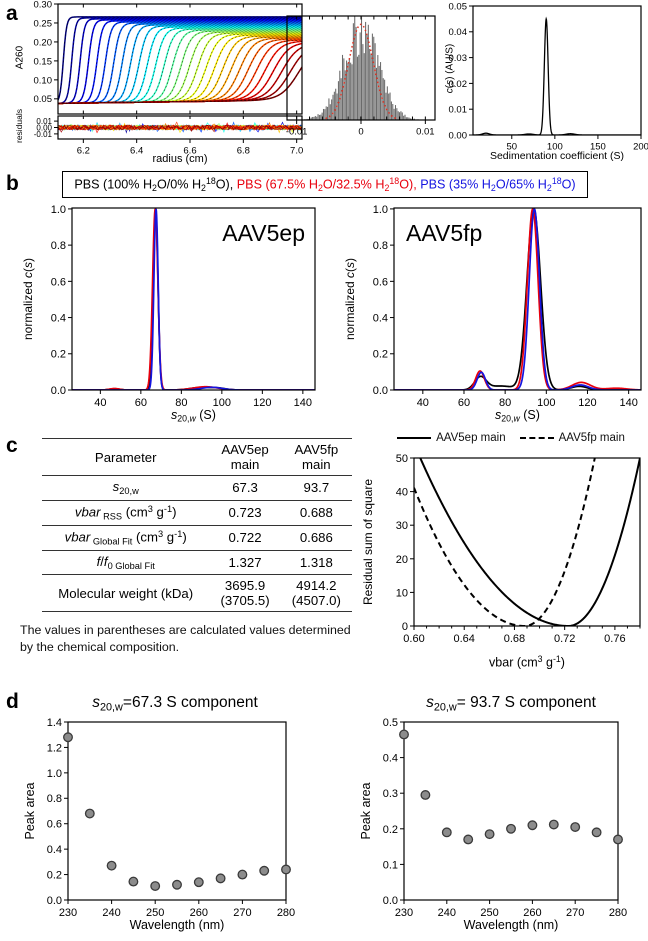  Describe the element at coordinates (591, 438) in the screenshot. I see `legend-label: AAV5fp main` at that location.